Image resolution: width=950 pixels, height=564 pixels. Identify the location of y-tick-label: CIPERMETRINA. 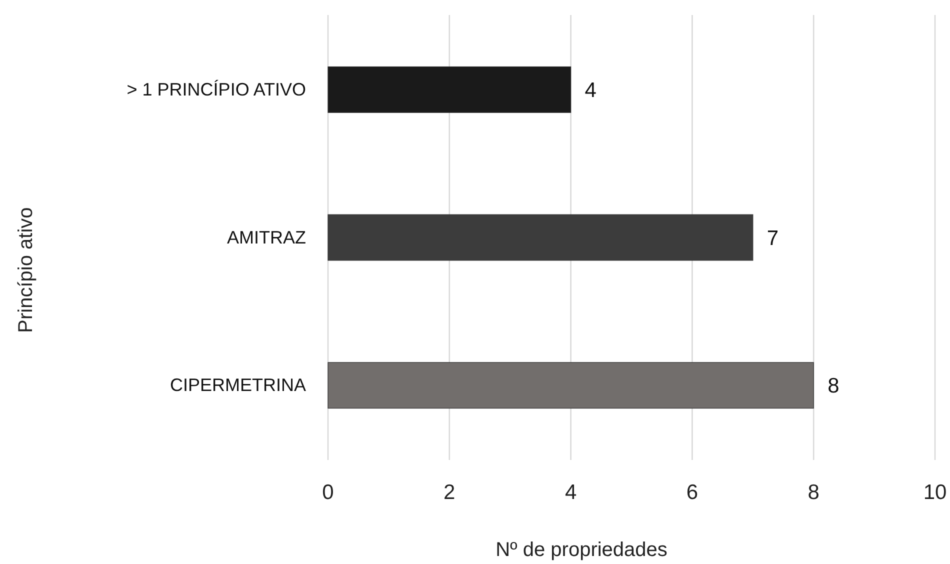
(238, 385).